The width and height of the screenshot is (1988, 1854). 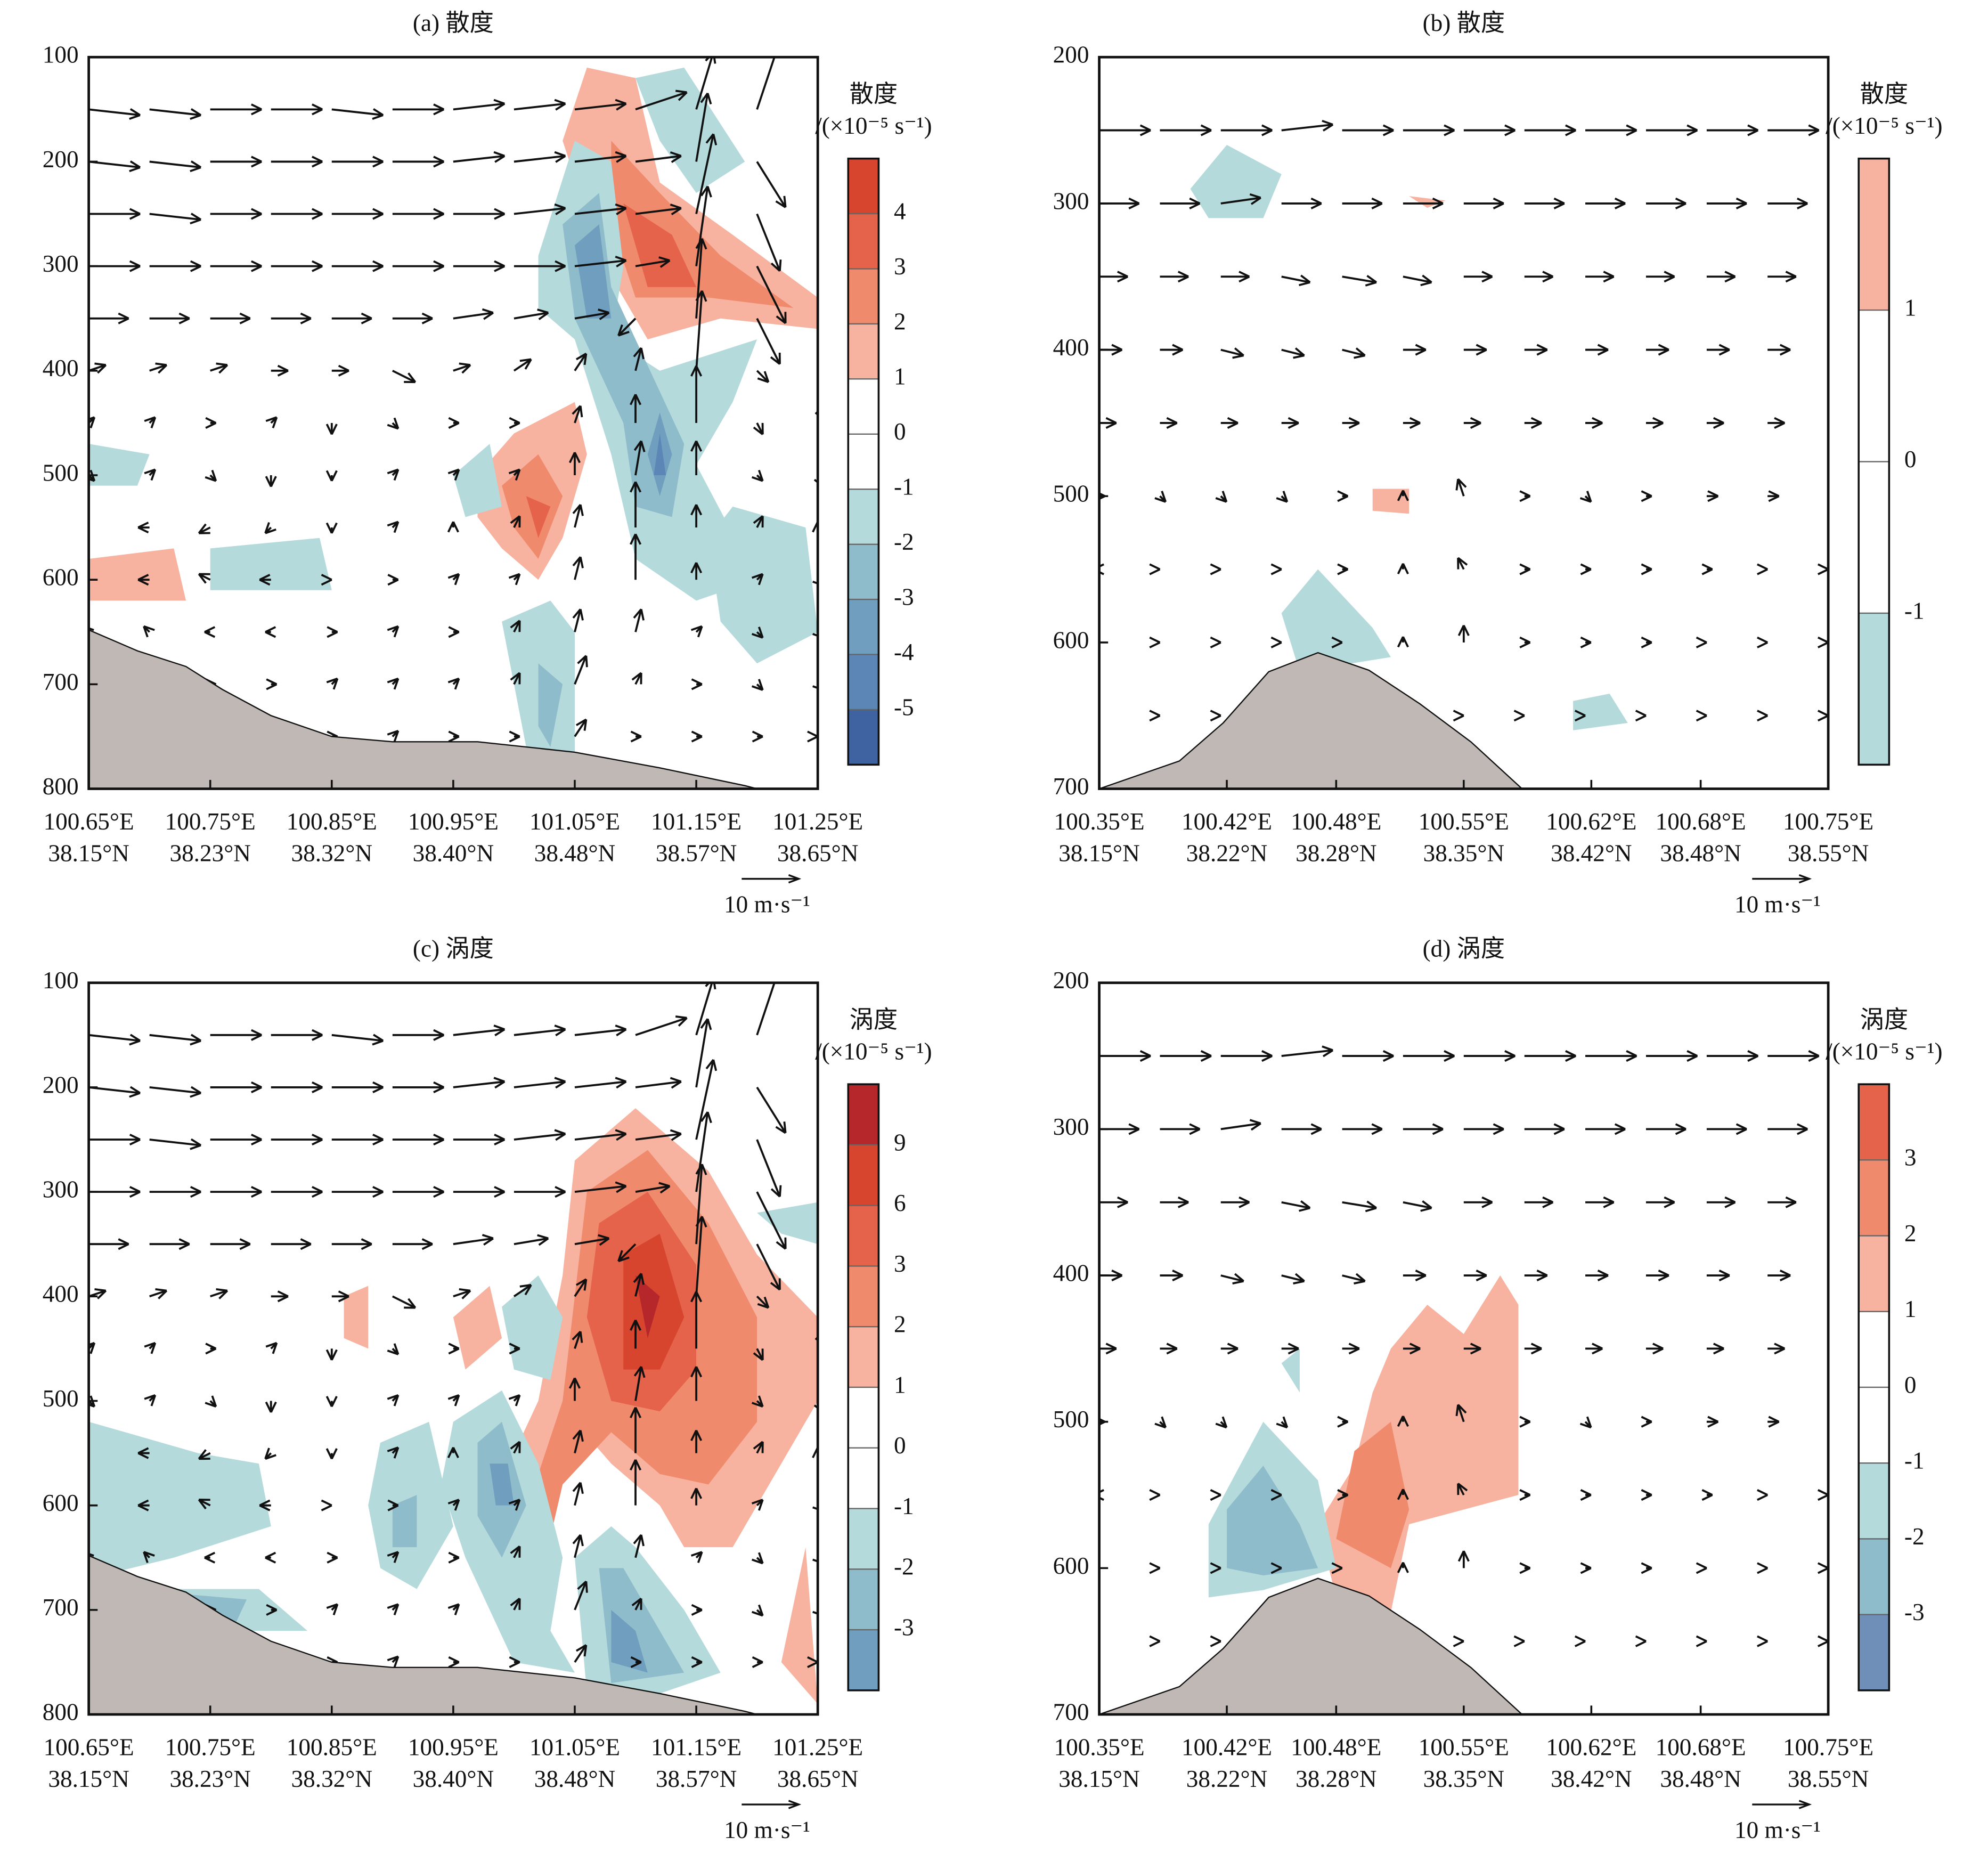 I want to click on colorbar-tick-label: 1, so click(x=900, y=376).